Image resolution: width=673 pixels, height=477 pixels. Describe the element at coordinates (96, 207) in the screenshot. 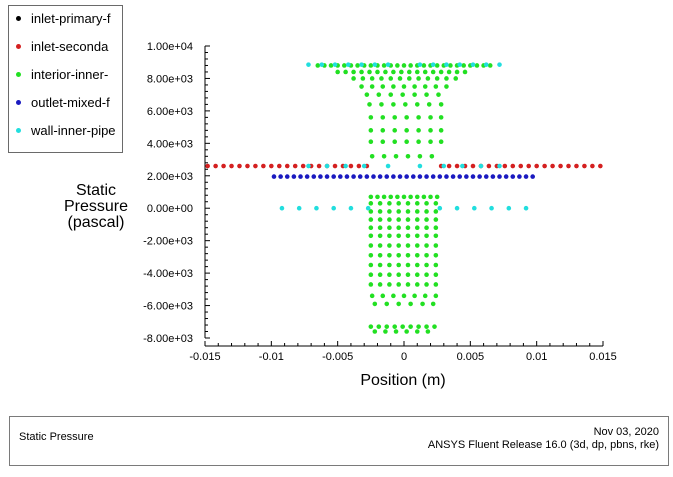

I see `y-axis-label: Static Pressure (pascal)` at that location.